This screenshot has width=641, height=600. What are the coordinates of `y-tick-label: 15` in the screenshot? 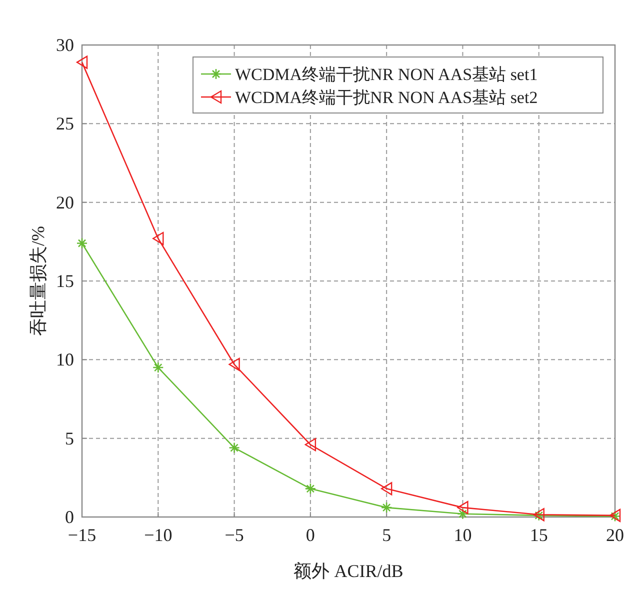 It's located at (65, 281).